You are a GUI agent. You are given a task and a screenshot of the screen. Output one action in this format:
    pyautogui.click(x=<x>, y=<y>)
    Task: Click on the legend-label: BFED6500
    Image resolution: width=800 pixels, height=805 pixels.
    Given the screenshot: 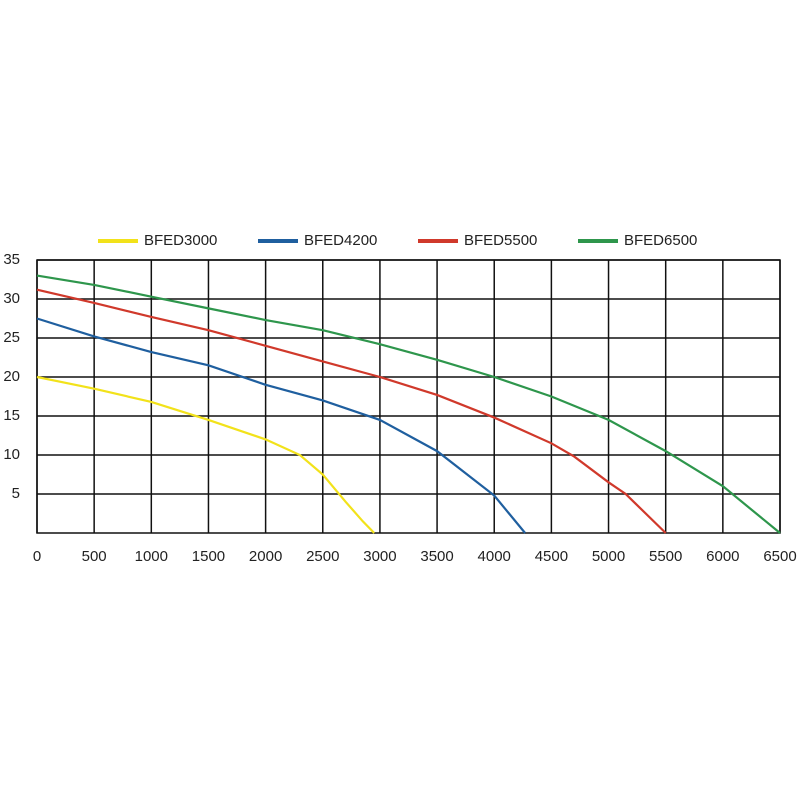 What is the action you would take?
    pyautogui.click(x=660, y=240)
    